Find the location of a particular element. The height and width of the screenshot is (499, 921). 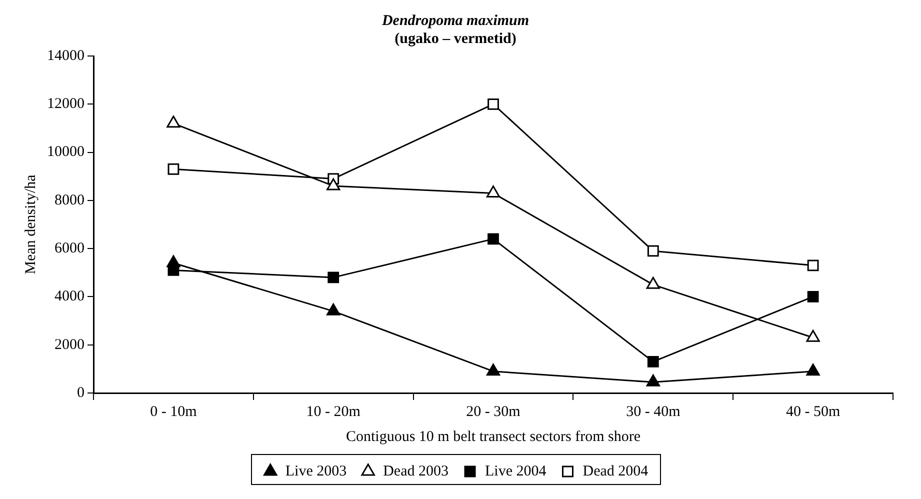

legend-label: Dead 2004 is located at coordinates (615, 471).